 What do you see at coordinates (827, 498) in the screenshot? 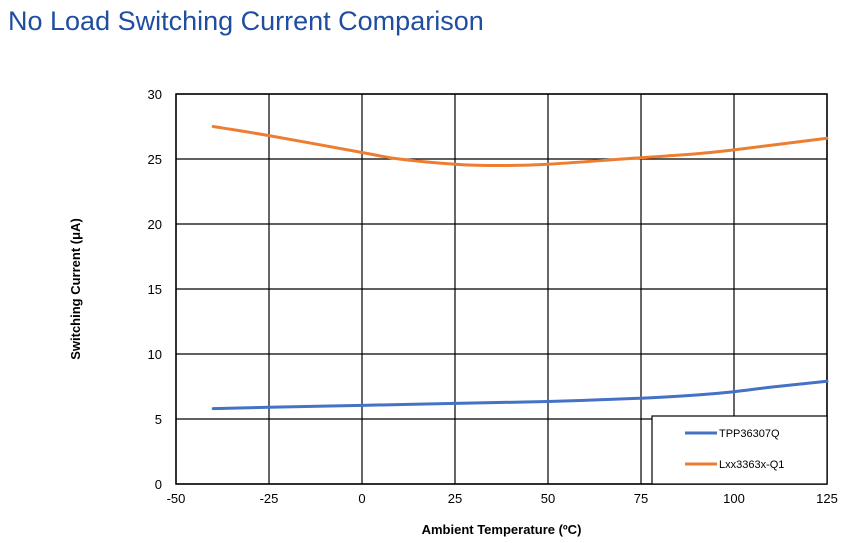
I see `x-tick-label: 125` at bounding box center [827, 498].